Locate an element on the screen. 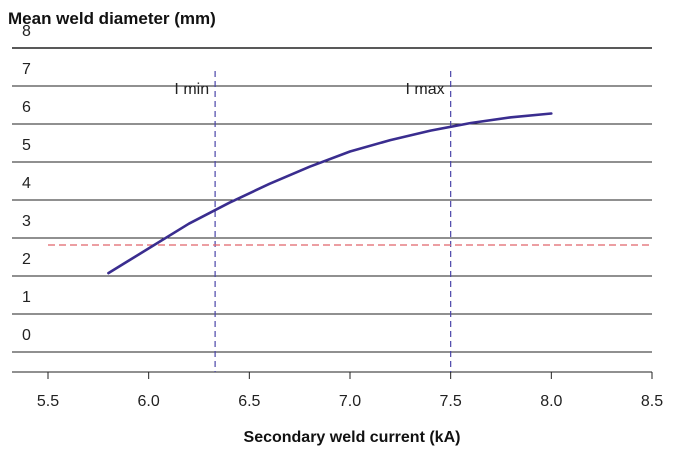 The height and width of the screenshot is (449, 684). x-tick-label: 7.5 is located at coordinates (451, 401).